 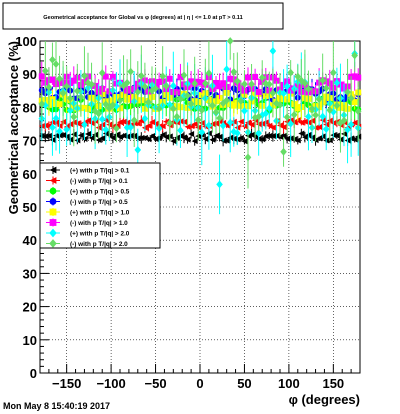 I want to click on y-tick-label: 30, so click(x=30, y=273).